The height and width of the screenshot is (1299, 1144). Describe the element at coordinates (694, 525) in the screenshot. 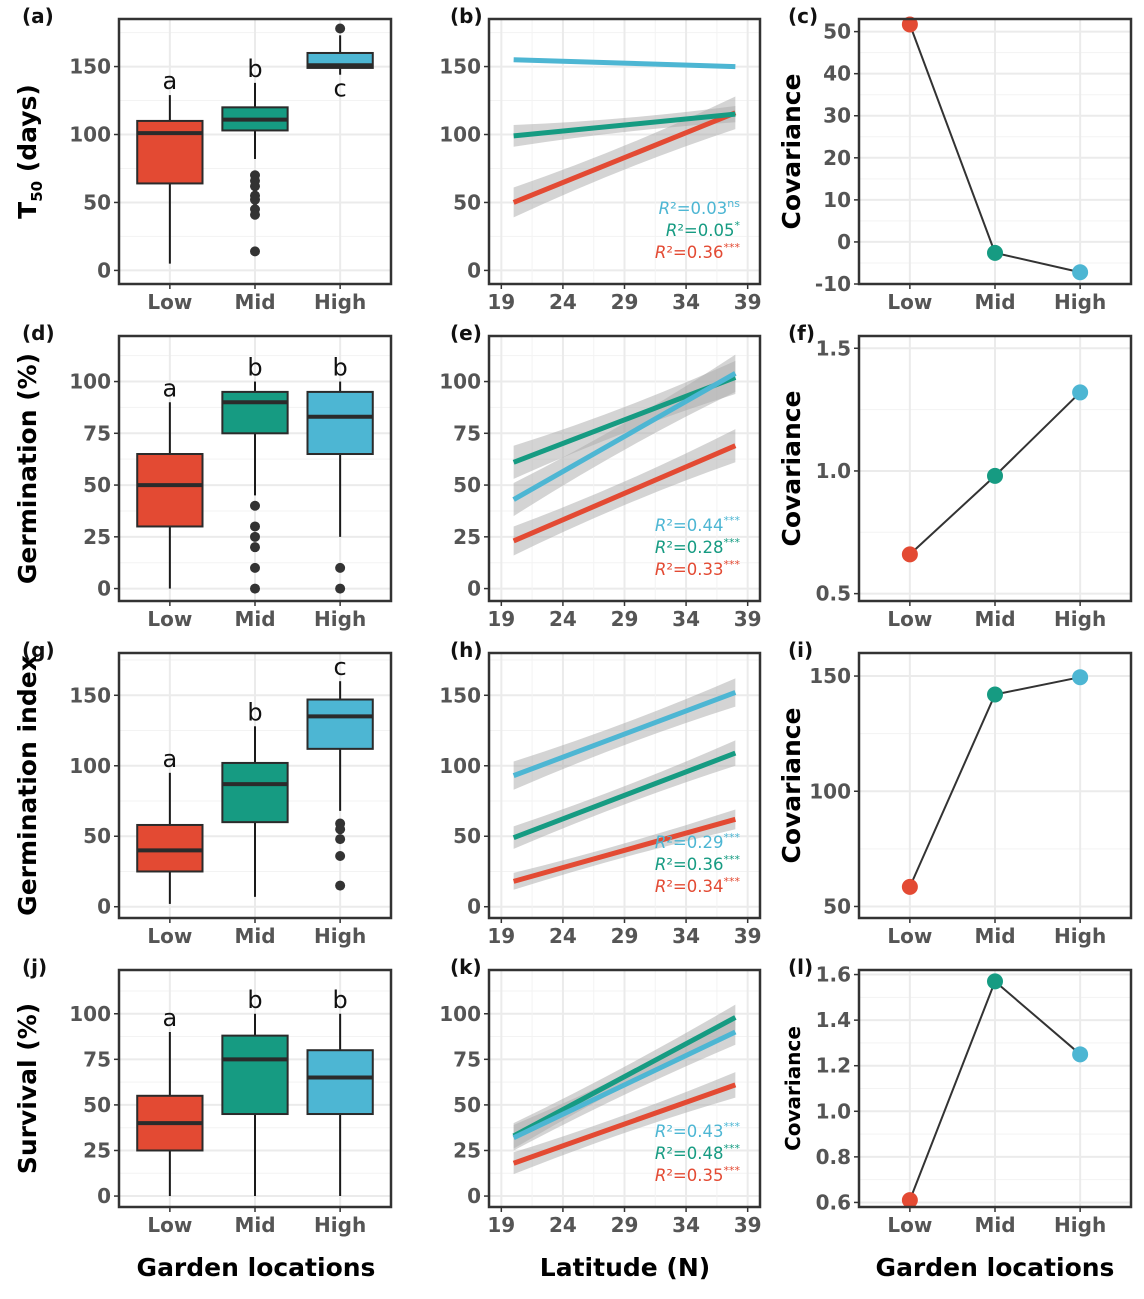

I see `r2-value: ²=0.44` at that location.